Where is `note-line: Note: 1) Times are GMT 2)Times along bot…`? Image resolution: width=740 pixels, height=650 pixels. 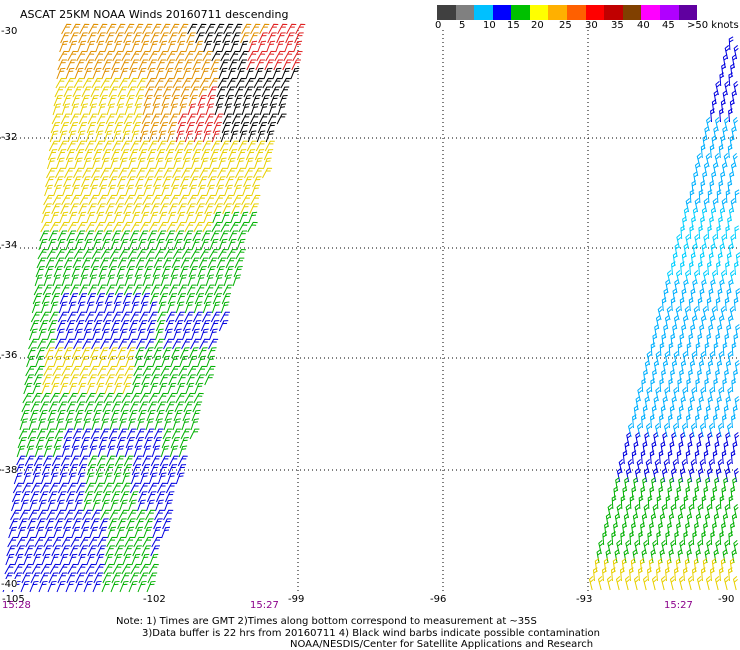
note-line: Note: 1) Times are GMT 2)Times along bot… is located at coordinates (326, 621).